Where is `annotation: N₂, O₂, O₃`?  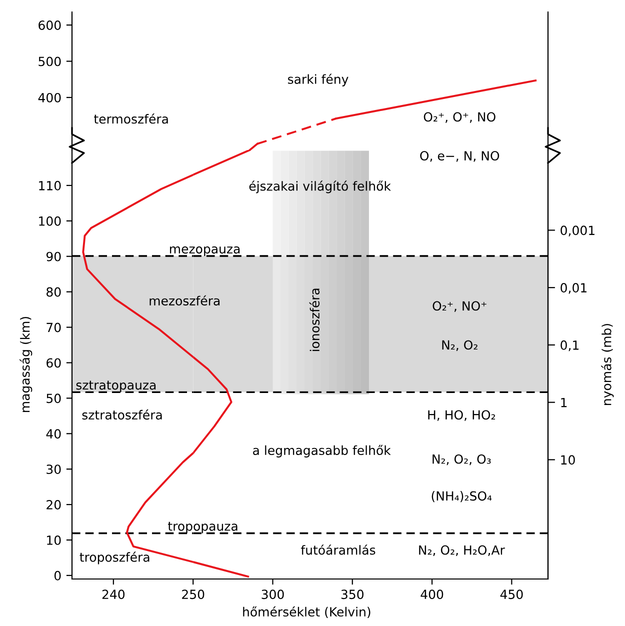 annotation: N₂, O₂, O₃ is located at coordinates (461, 460).